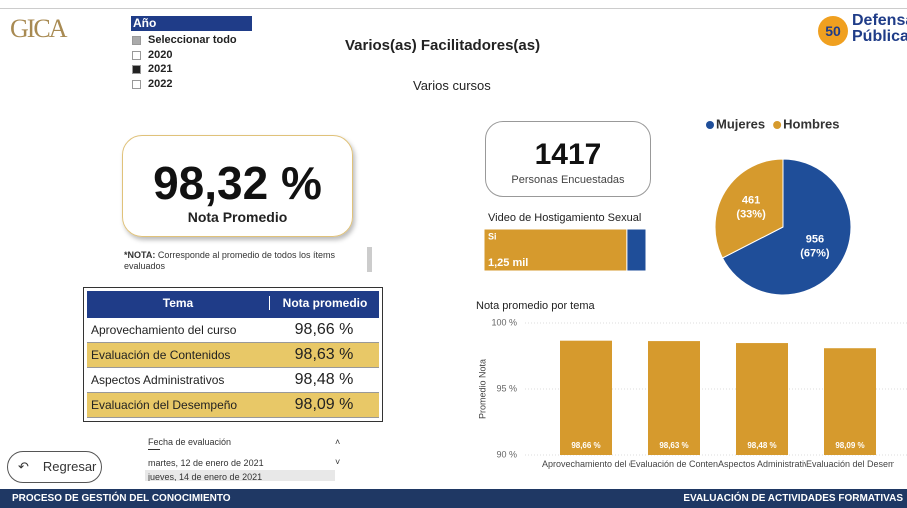 The width and height of the screenshot is (907, 508). What do you see at coordinates (324, 354) in the screenshot?
I see `table-cell: 98,63 %` at bounding box center [324, 354].